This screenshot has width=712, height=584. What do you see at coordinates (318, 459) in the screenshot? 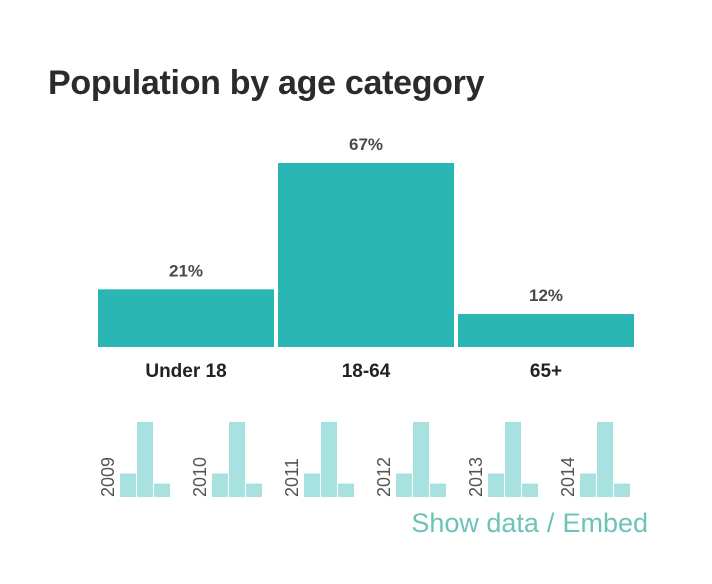
I see `mini-chart-2011: 2011` at bounding box center [318, 459].